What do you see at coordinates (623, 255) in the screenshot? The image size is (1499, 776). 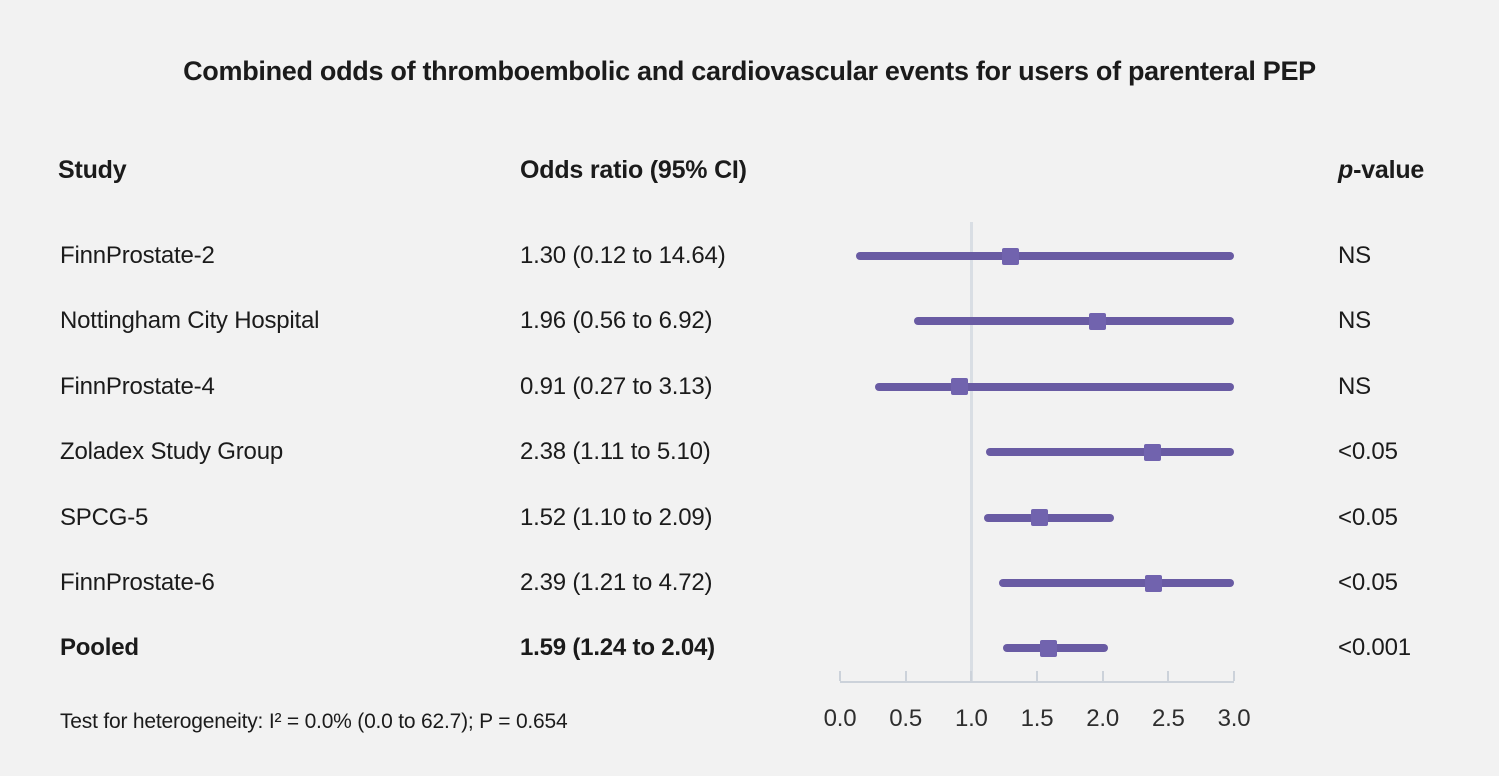 I see `odds-ratio-value: 1.30 (0.12 to 14.64)` at bounding box center [623, 255].